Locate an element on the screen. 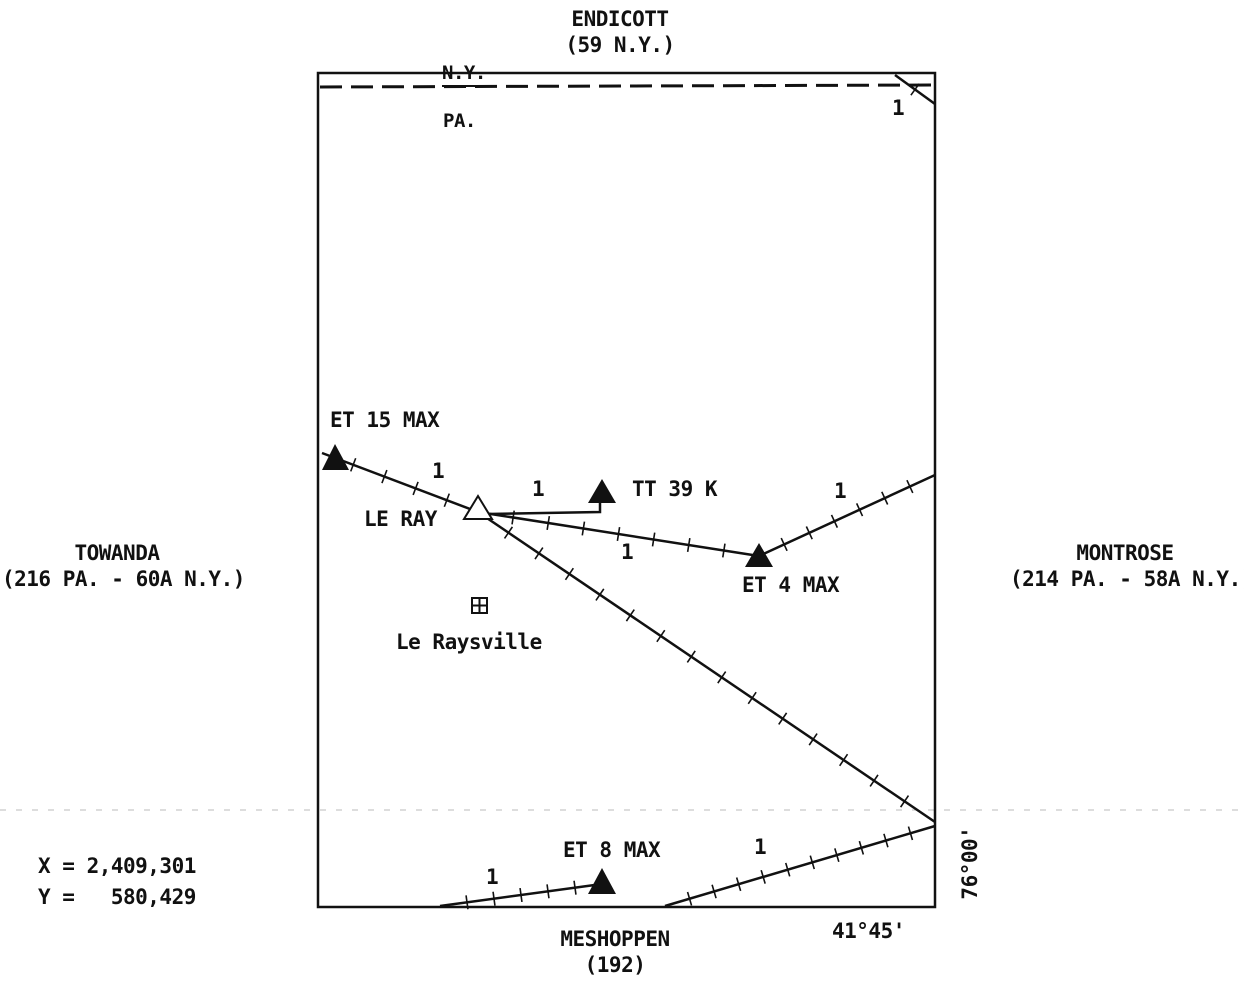 This screenshot has height=985, width=1244. state-boundary-line is located at coordinates (627, 86).